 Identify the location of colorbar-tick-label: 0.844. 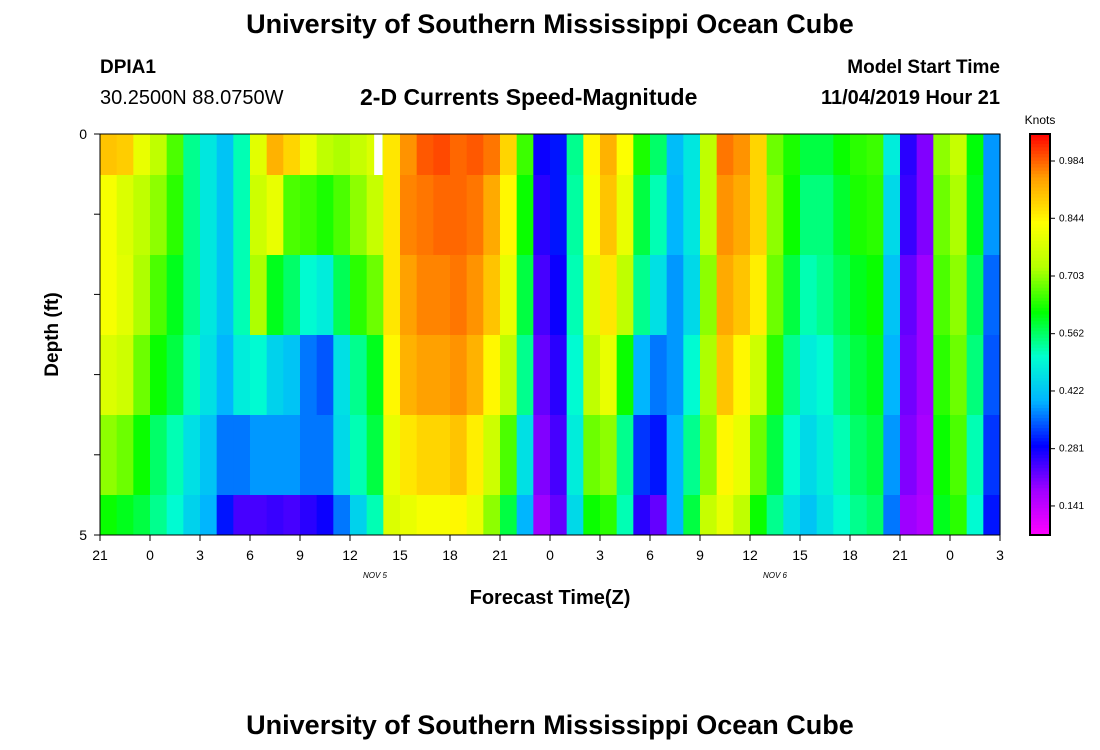
(1071, 218).